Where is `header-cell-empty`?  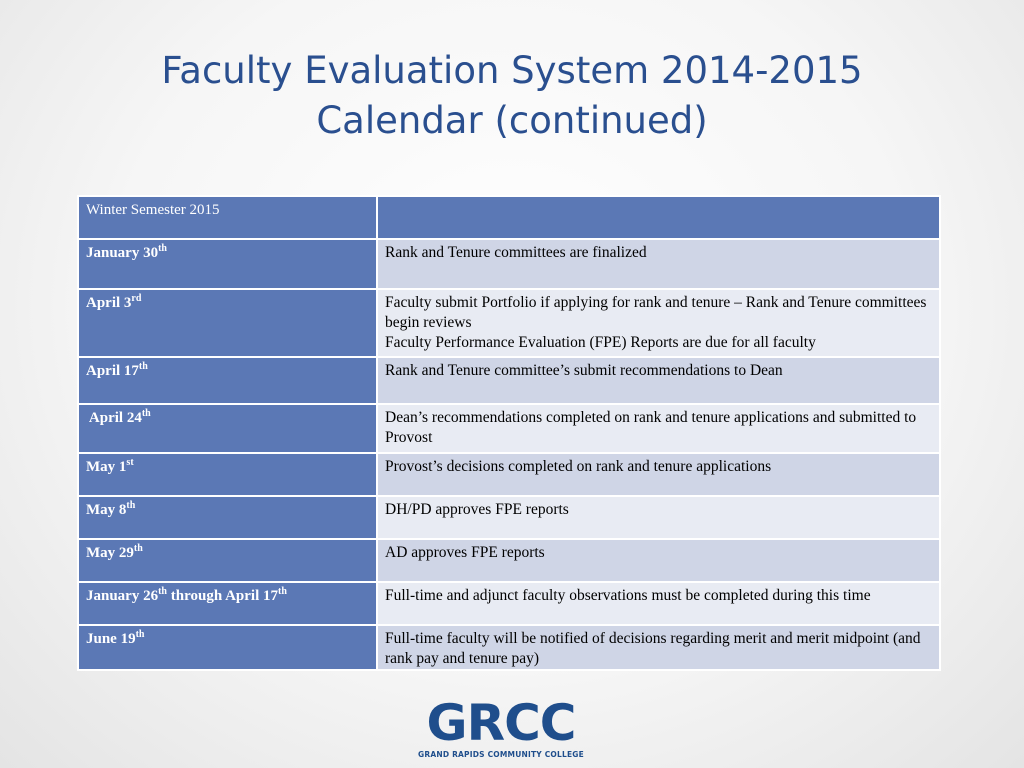
header-cell-empty is located at coordinates (658, 217).